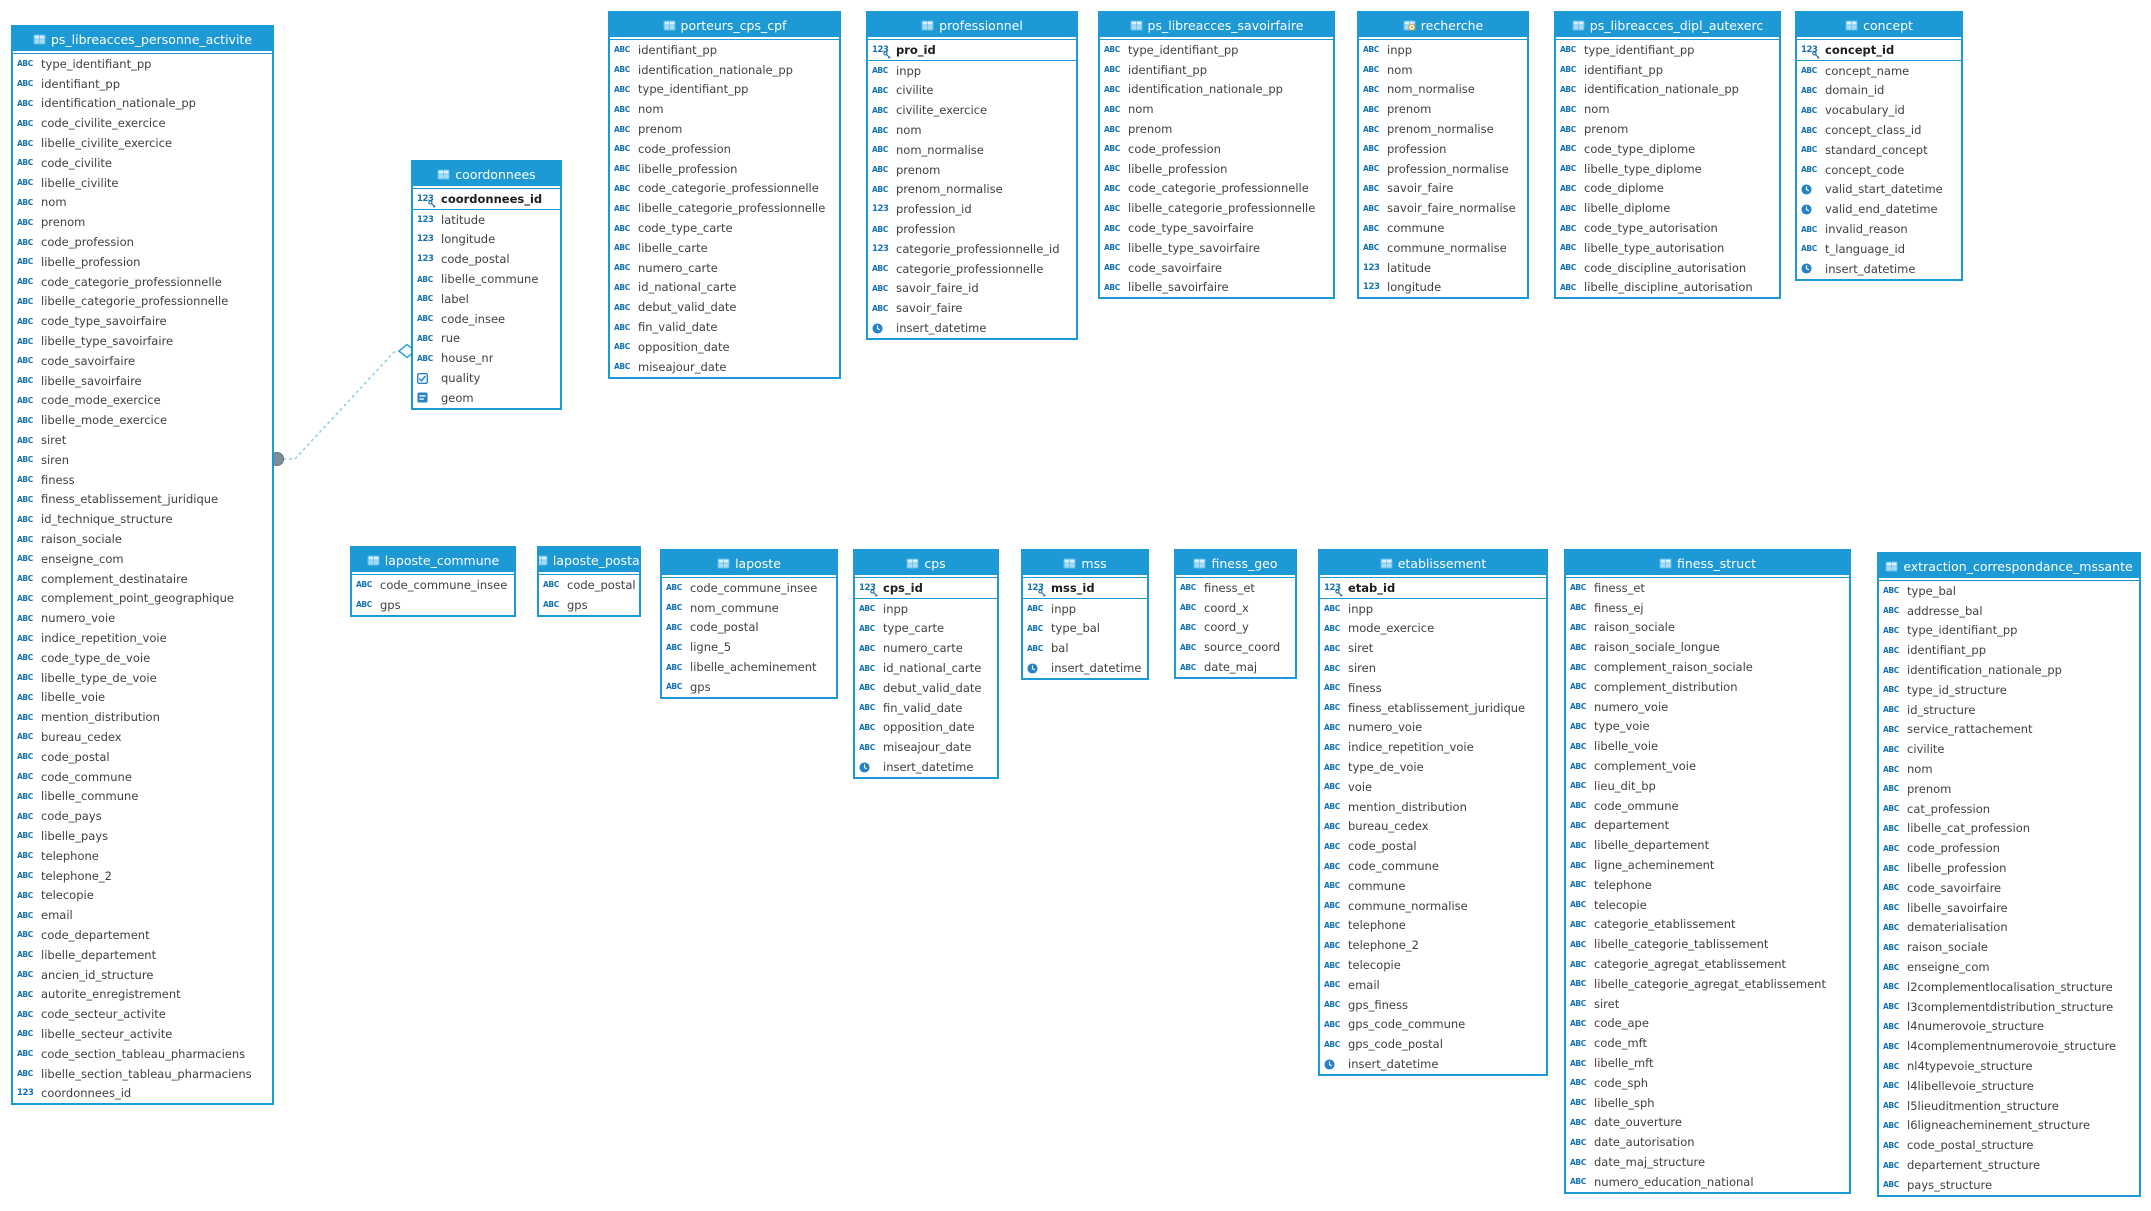 The width and height of the screenshot is (2151, 1211). Describe the element at coordinates (1707, 865) in the screenshot. I see `column-row: ABC ligne_acheminement` at that location.